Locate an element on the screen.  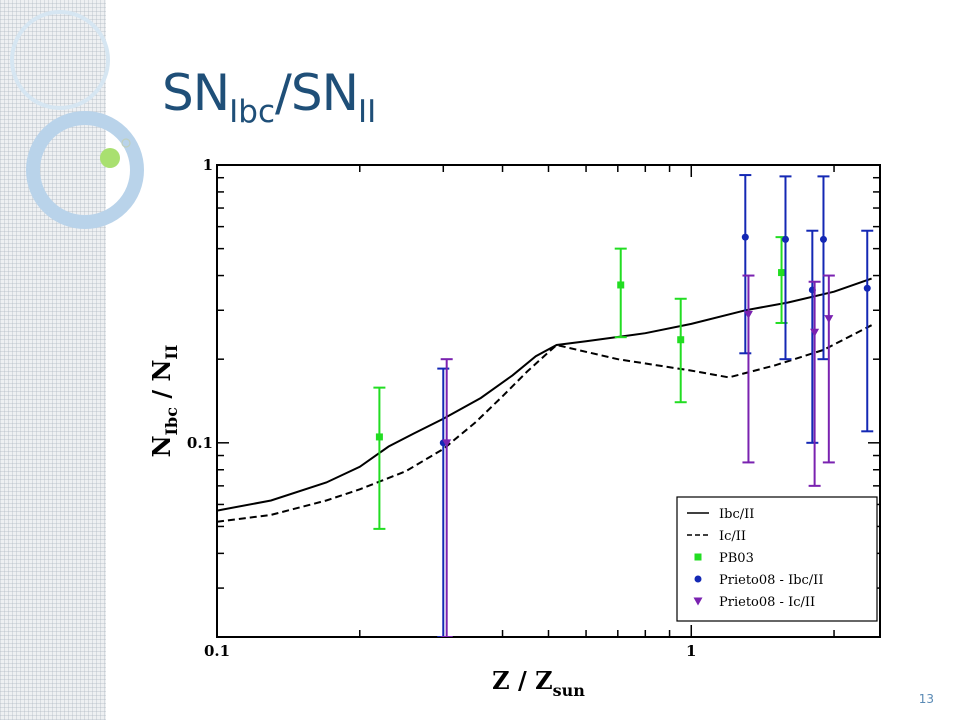
deco-ring-blue is located at coordinates (85, 170).